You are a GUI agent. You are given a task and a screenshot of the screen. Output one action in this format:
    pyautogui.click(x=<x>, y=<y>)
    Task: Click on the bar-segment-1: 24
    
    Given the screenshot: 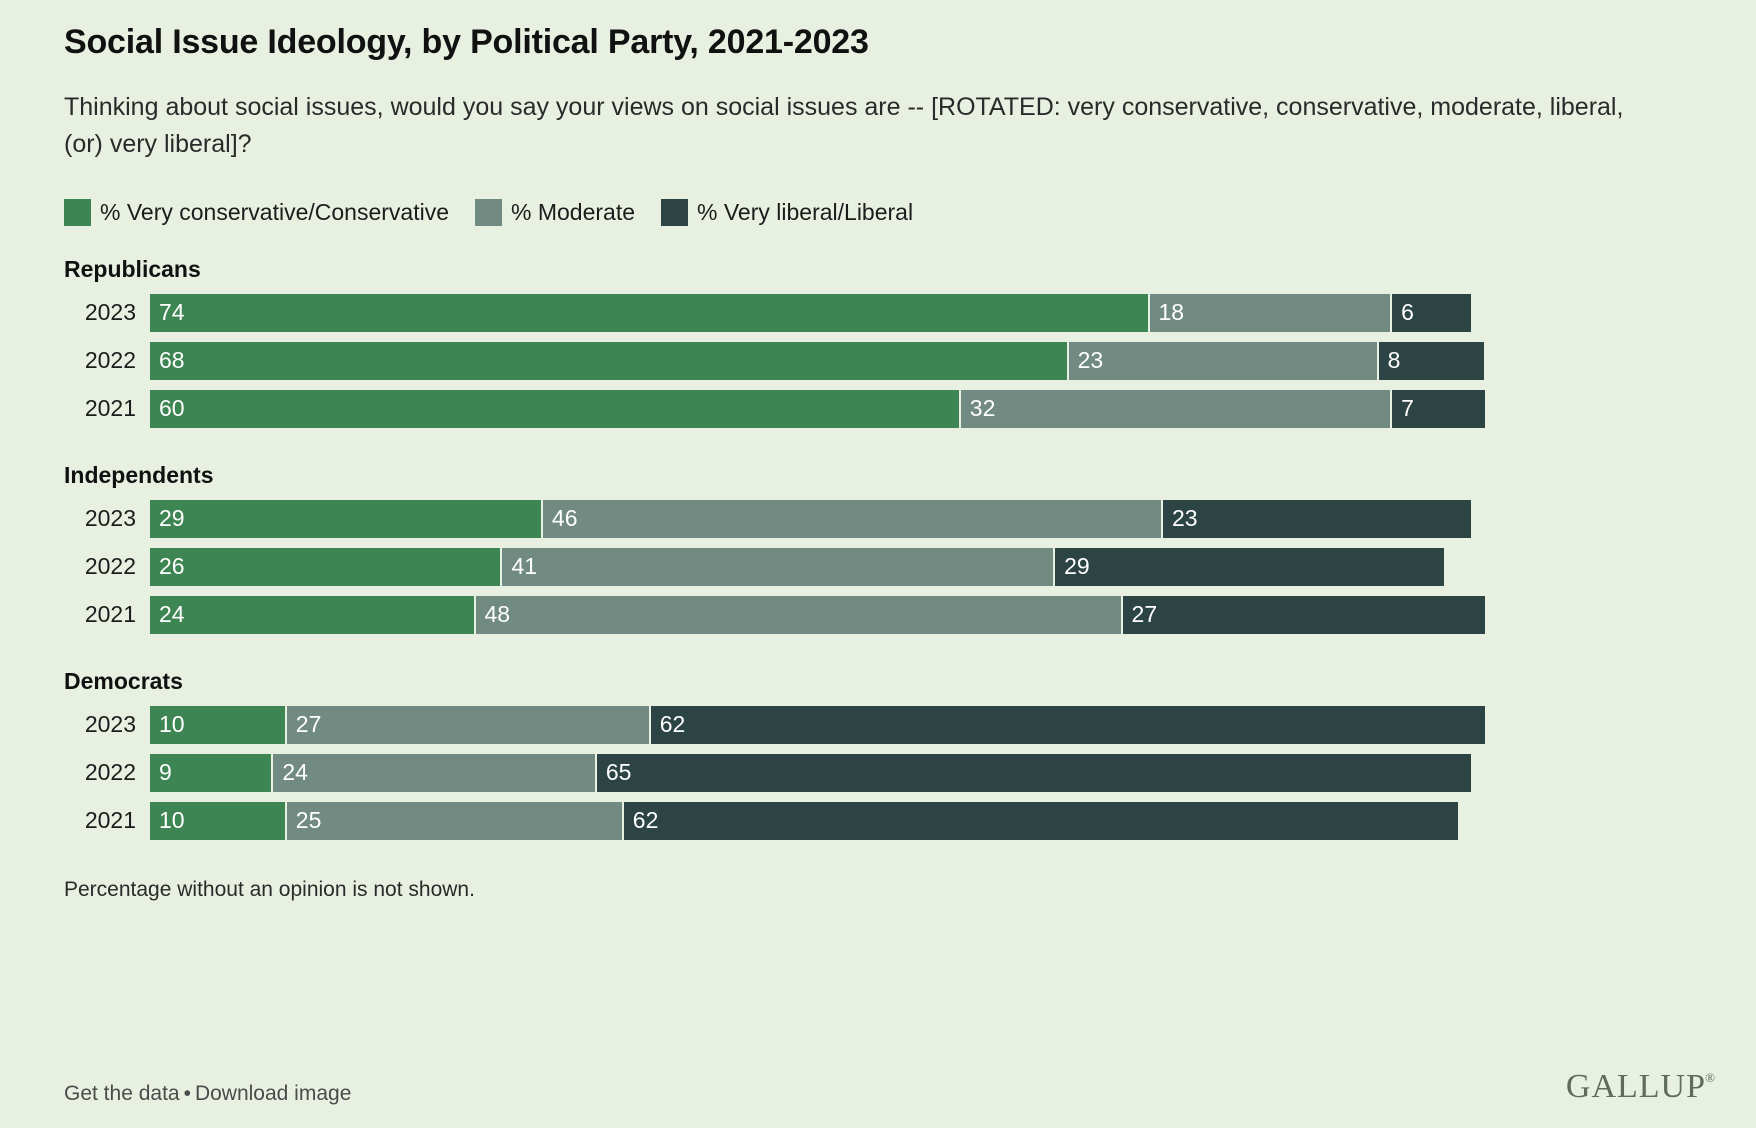 What is the action you would take?
    pyautogui.click(x=433, y=772)
    